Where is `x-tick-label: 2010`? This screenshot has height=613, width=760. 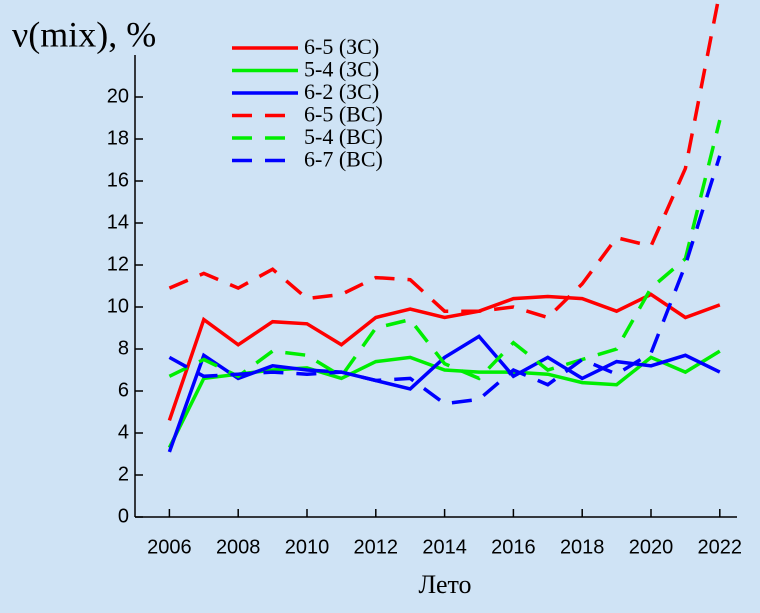 x-tick-label: 2010 is located at coordinates (307, 547).